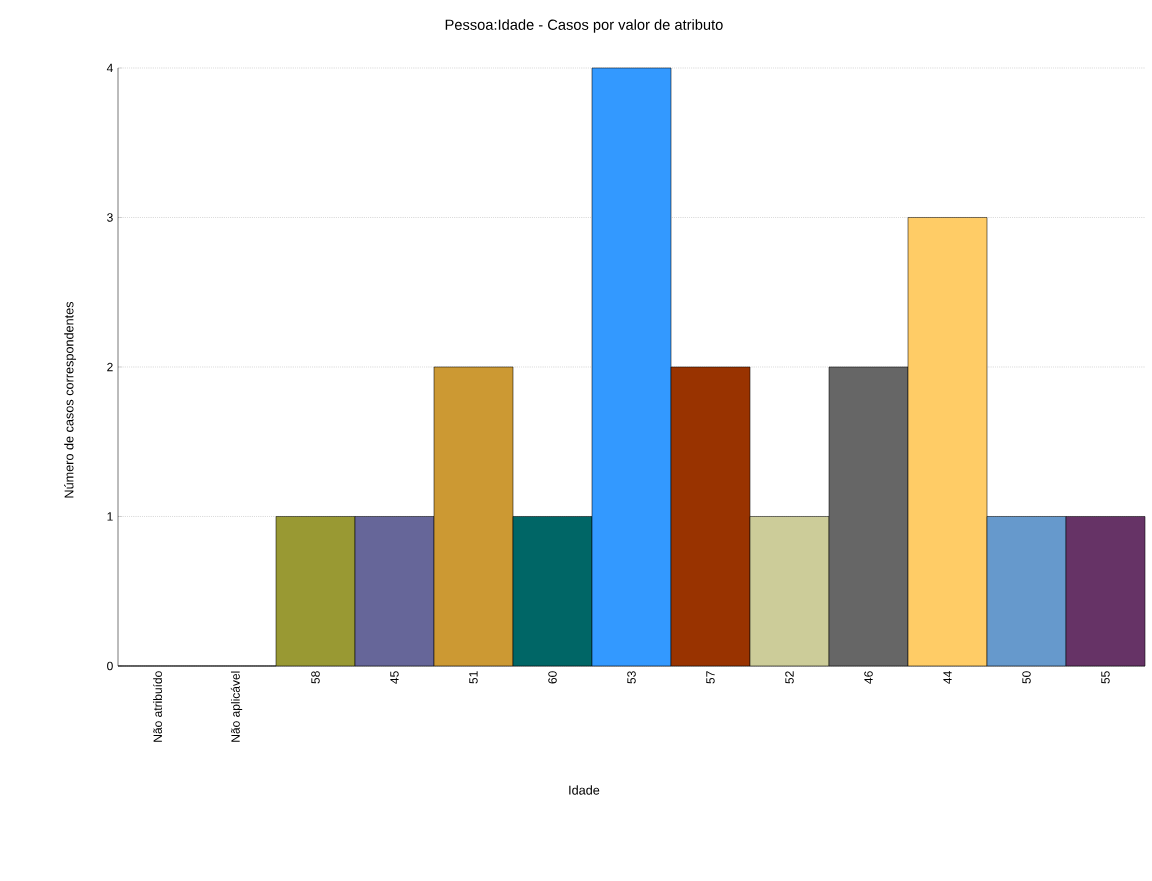  I want to click on y-axis-title: Número de casos correspondentes, so click(70, 399).